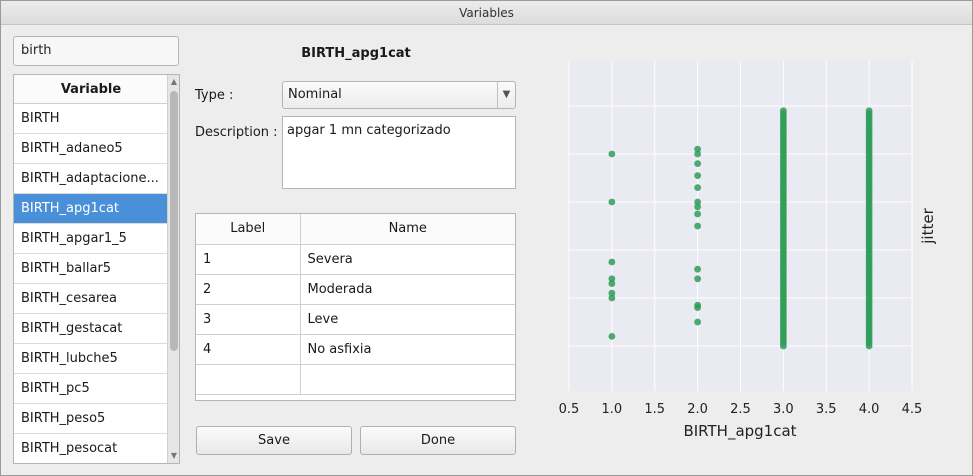  I want to click on table-row: 1 Severa, so click(355, 259).